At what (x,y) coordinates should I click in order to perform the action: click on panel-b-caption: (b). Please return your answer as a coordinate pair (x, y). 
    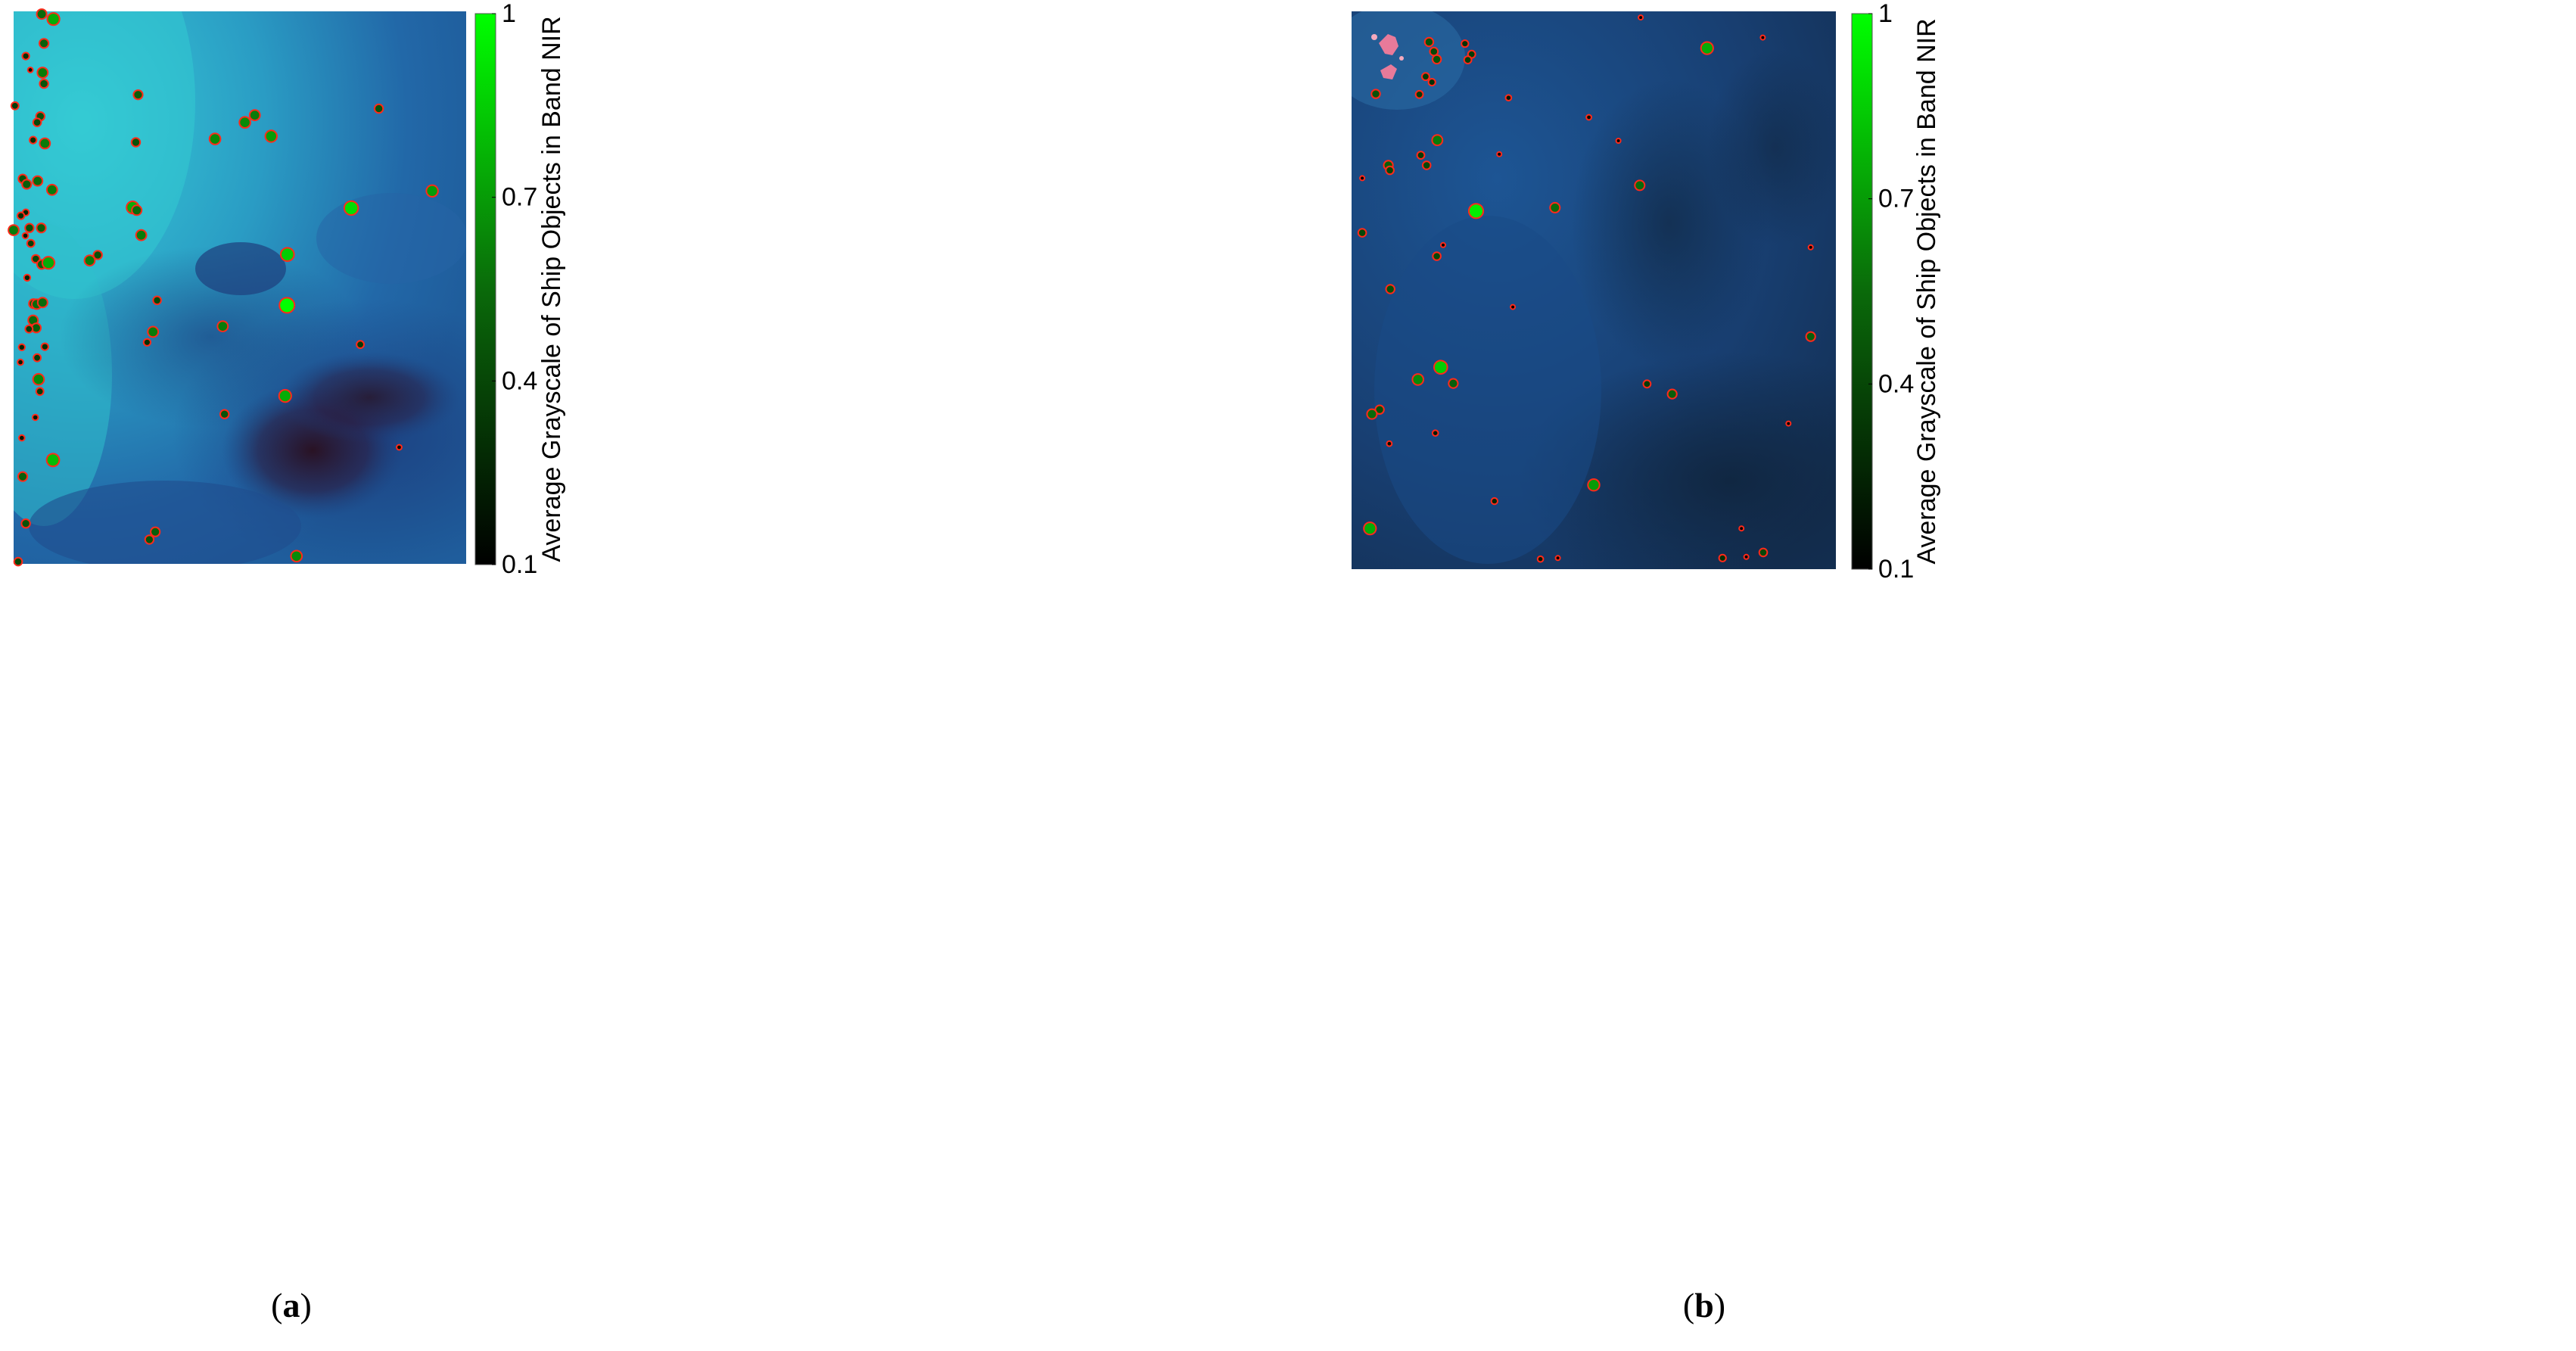
    Looking at the image, I should click on (1704, 1305).